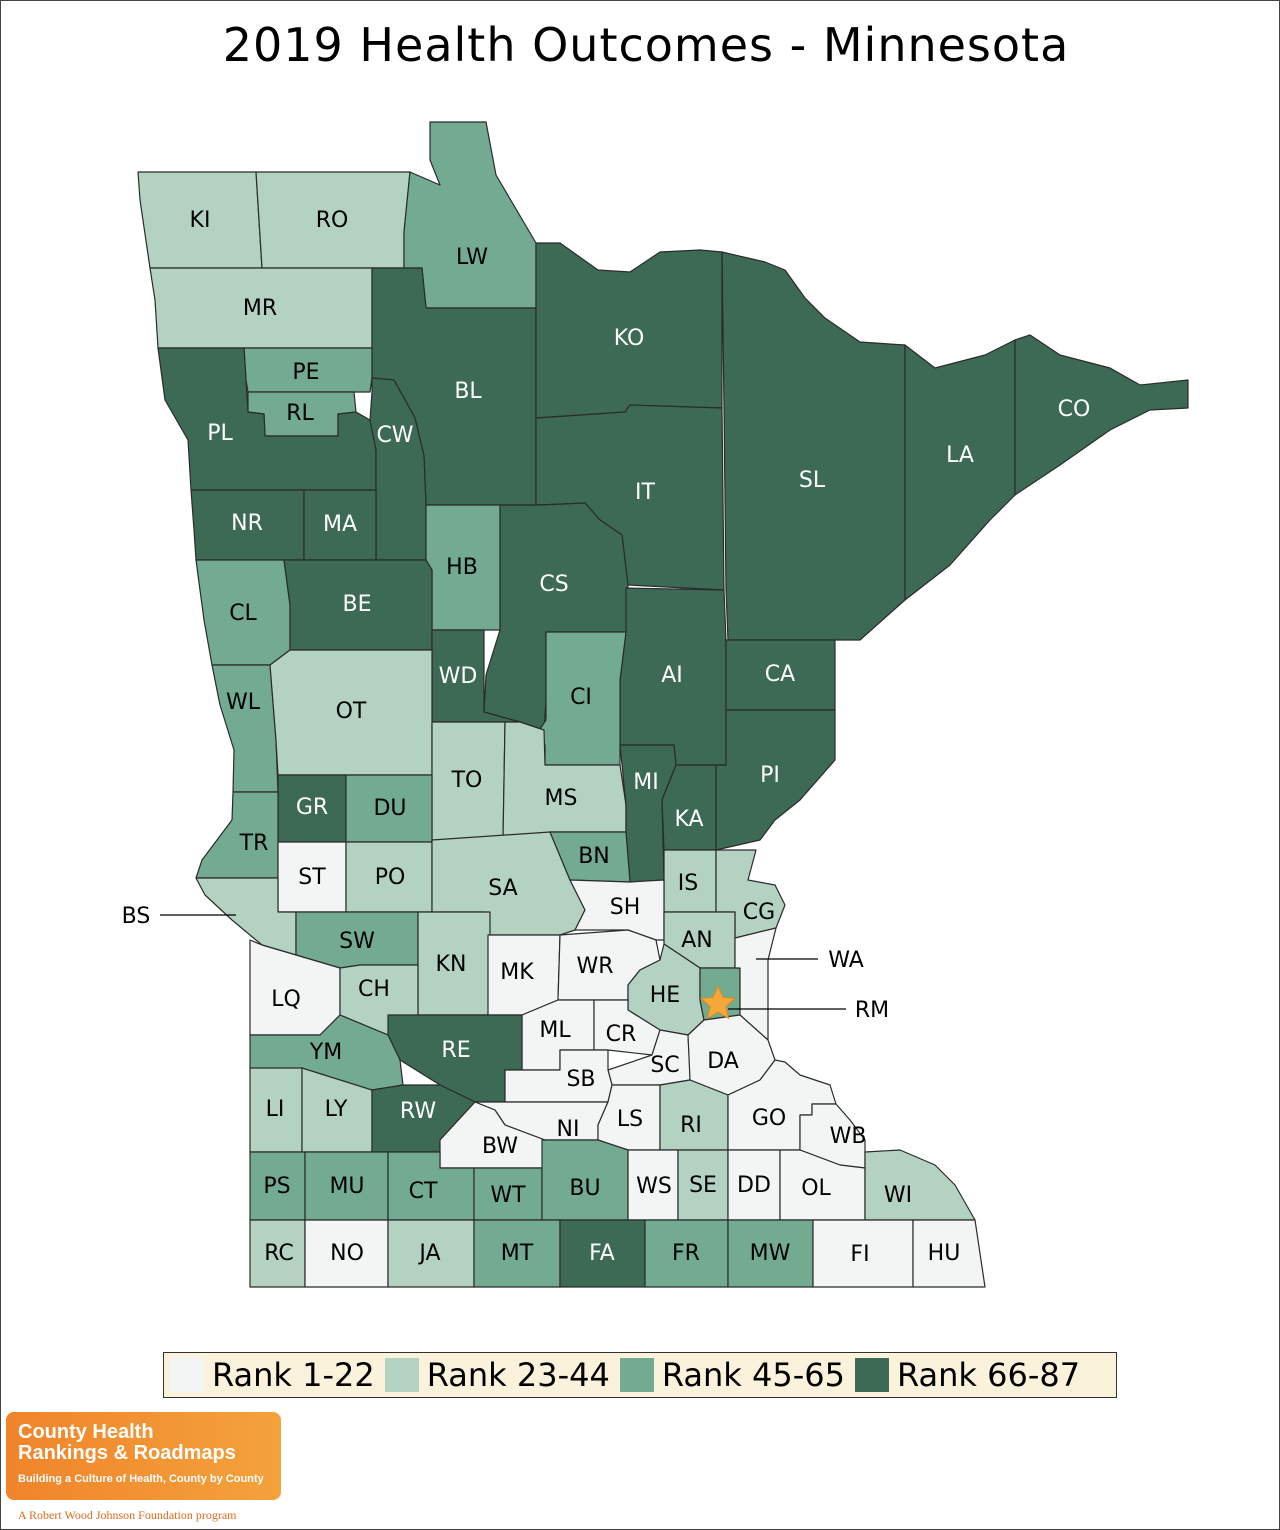 This screenshot has width=1280, height=1530. Describe the element at coordinates (630, 1119) in the screenshot. I see `county-label-ls: LS` at that location.